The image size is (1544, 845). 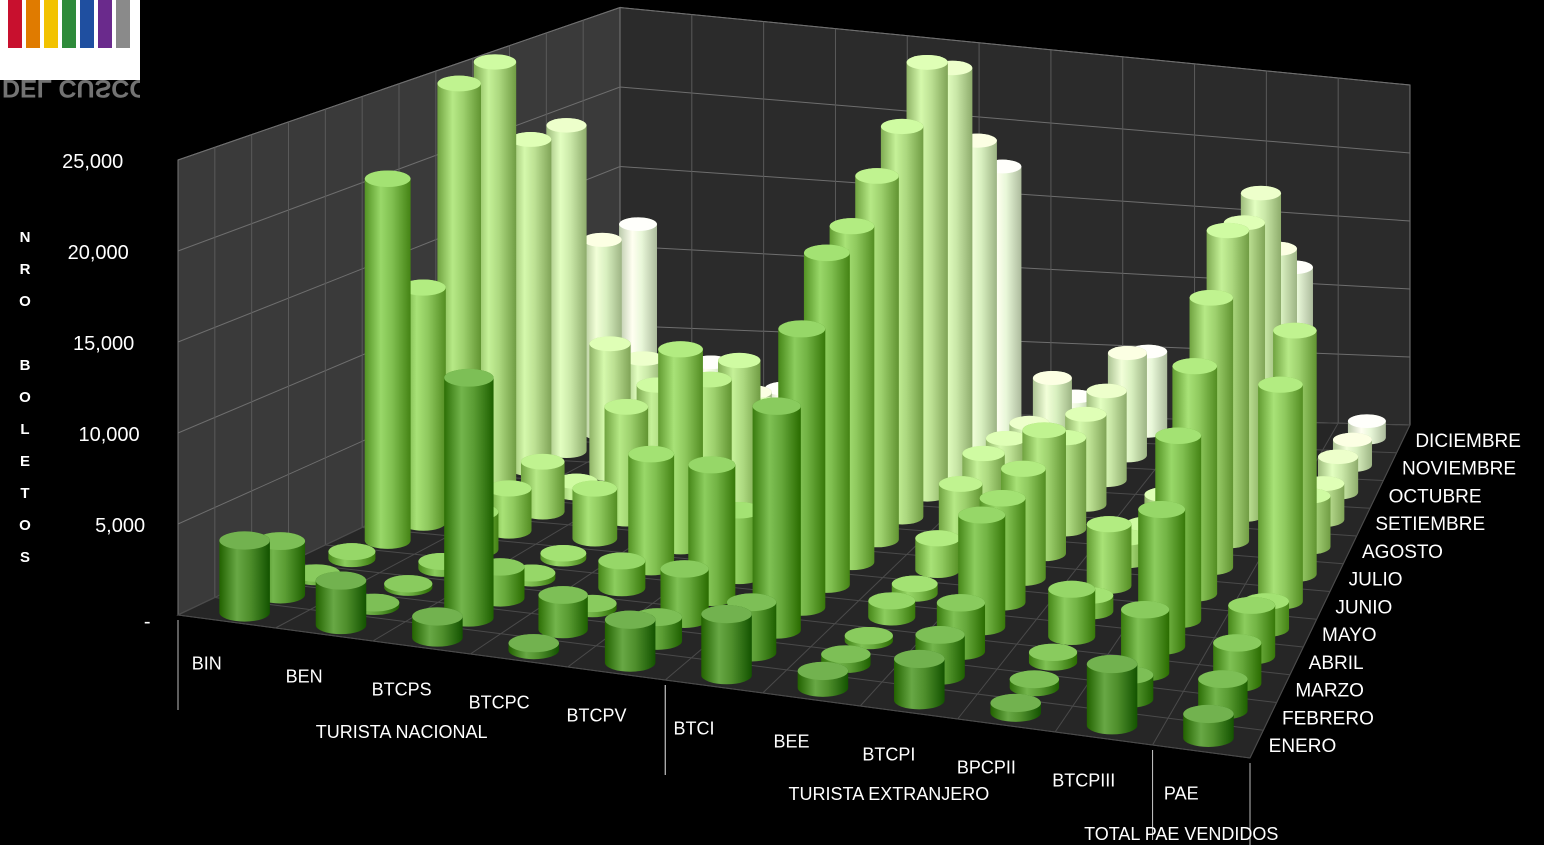 I want to click on x-tick-label: BEE, so click(x=791, y=742).